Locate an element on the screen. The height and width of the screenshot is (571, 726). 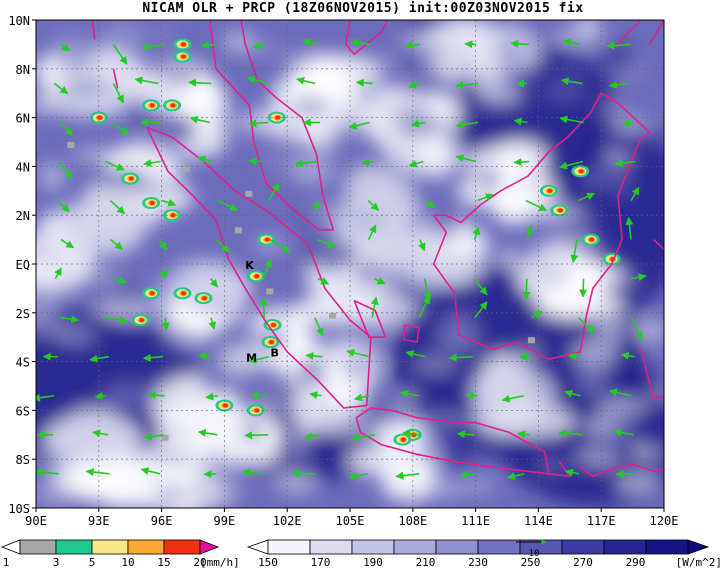
svg-text: M is located at coordinates (251, 358).